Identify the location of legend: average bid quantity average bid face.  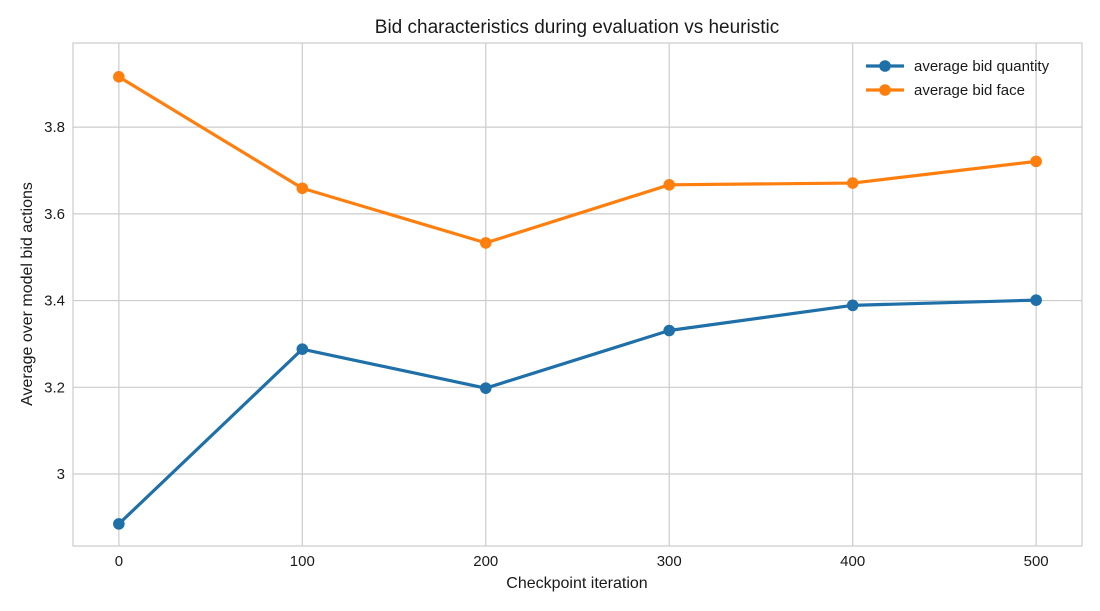
(958, 78).